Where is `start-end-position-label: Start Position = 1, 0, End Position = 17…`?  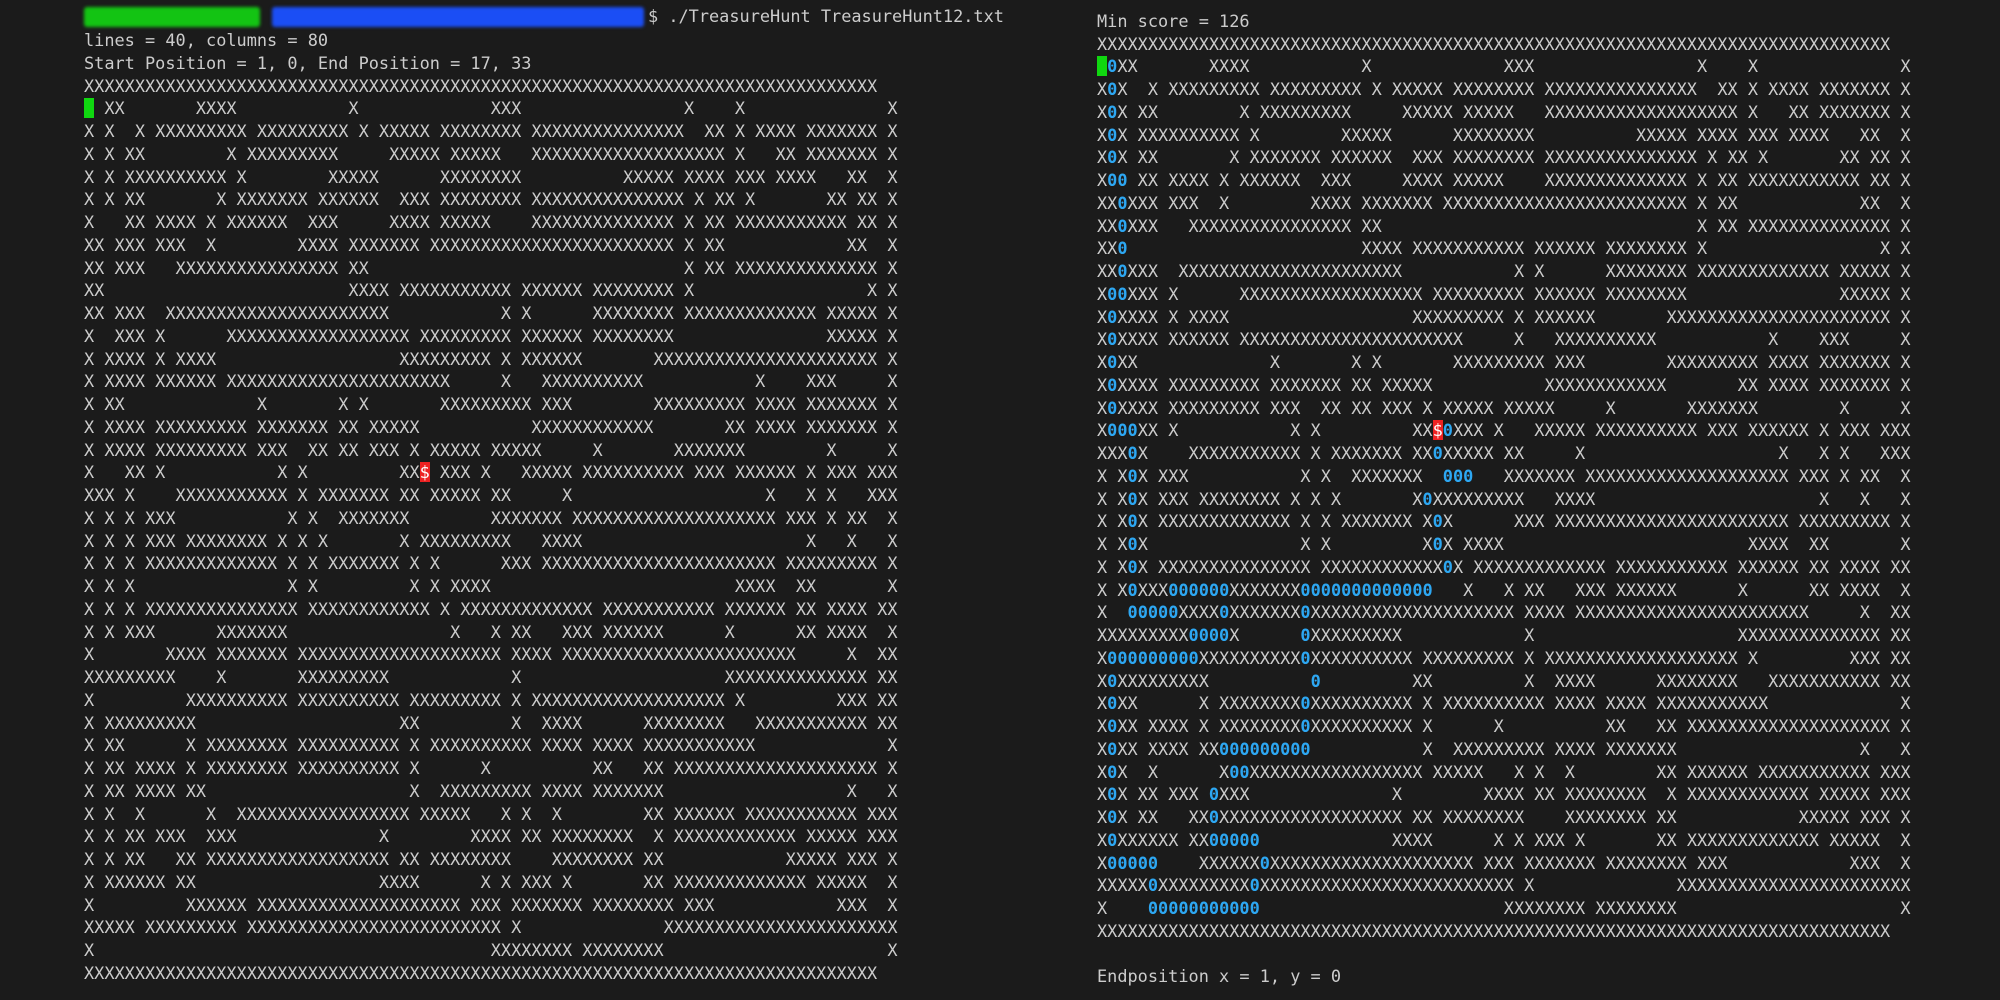 start-end-position-label: Start Position = 1, 0, End Position = 17… is located at coordinates (308, 62).